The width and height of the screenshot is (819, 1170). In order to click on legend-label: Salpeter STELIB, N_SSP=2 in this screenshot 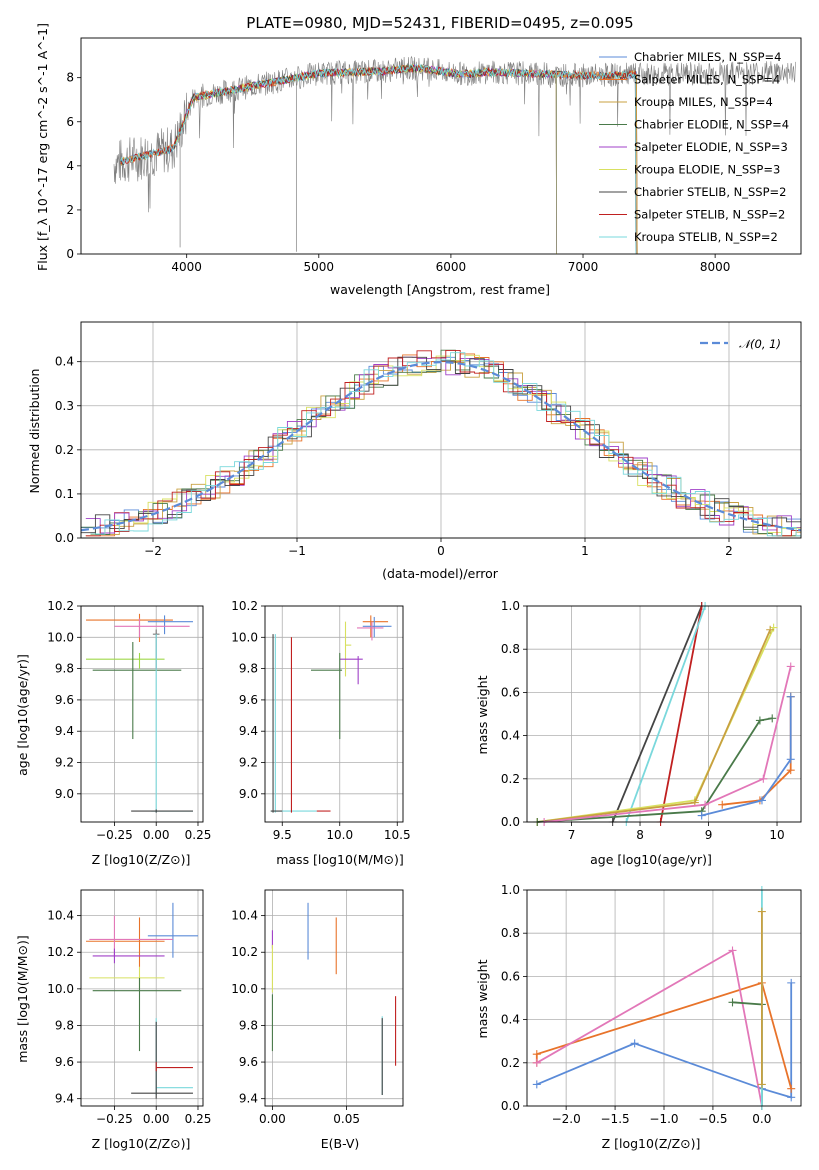, I will do `click(709, 215)`.